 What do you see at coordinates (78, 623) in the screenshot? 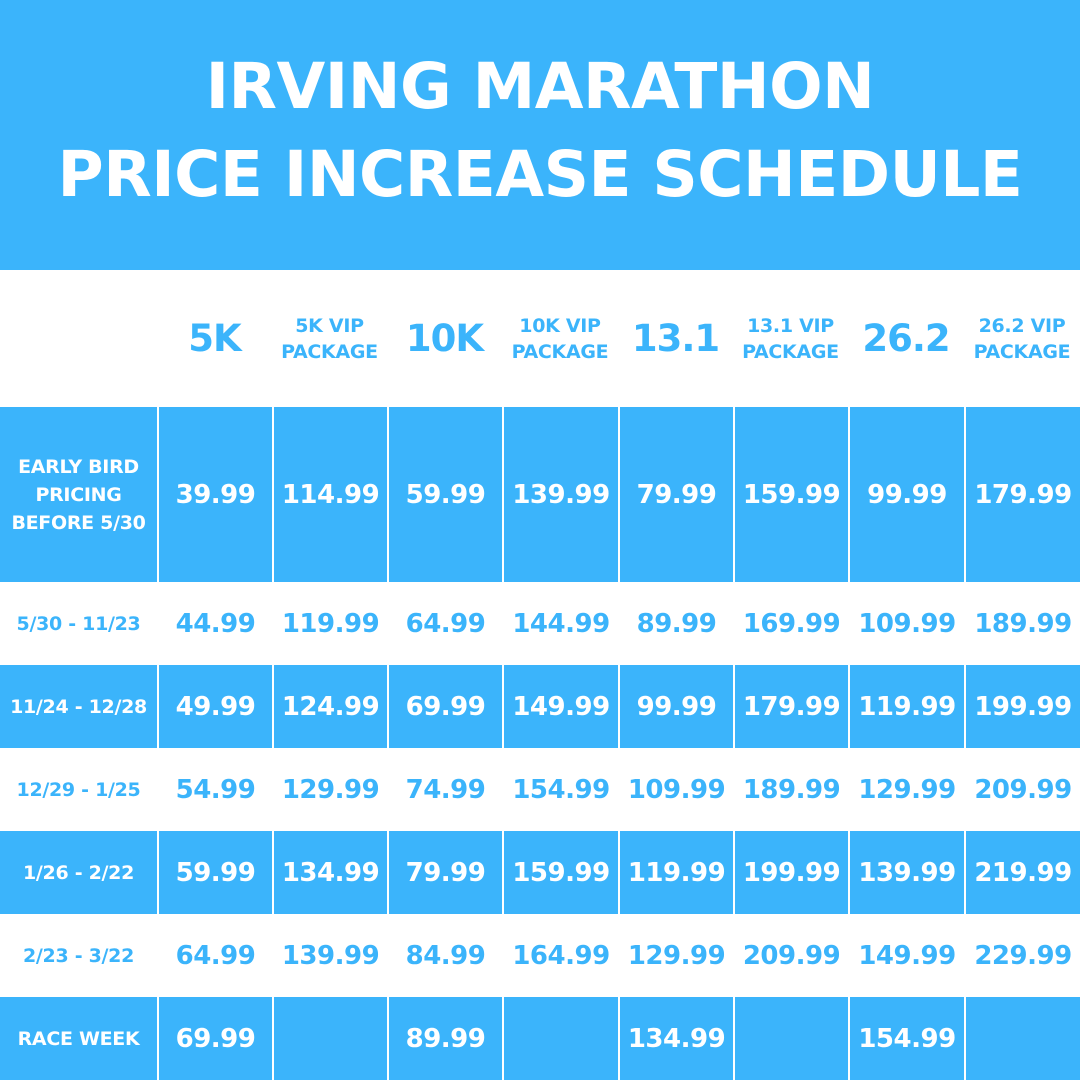
I see `row-label: 5/30 - 11/23` at bounding box center [78, 623].